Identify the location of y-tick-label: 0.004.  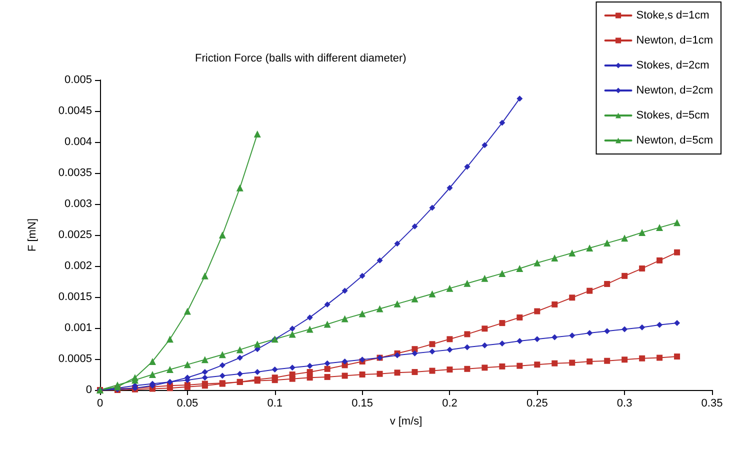
(78, 142).